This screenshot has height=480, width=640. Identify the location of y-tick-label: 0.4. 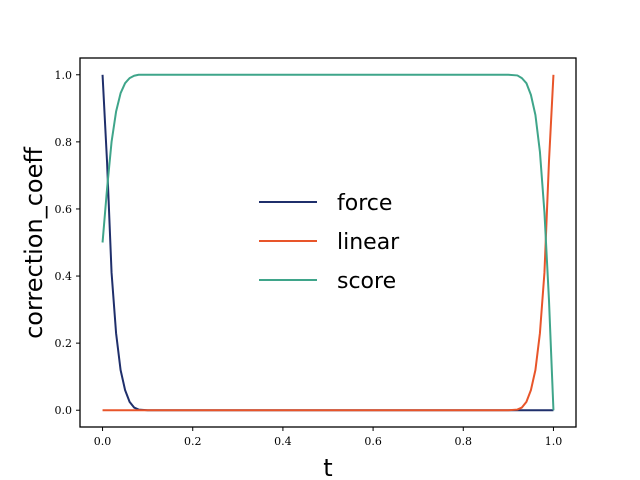
(64, 276).